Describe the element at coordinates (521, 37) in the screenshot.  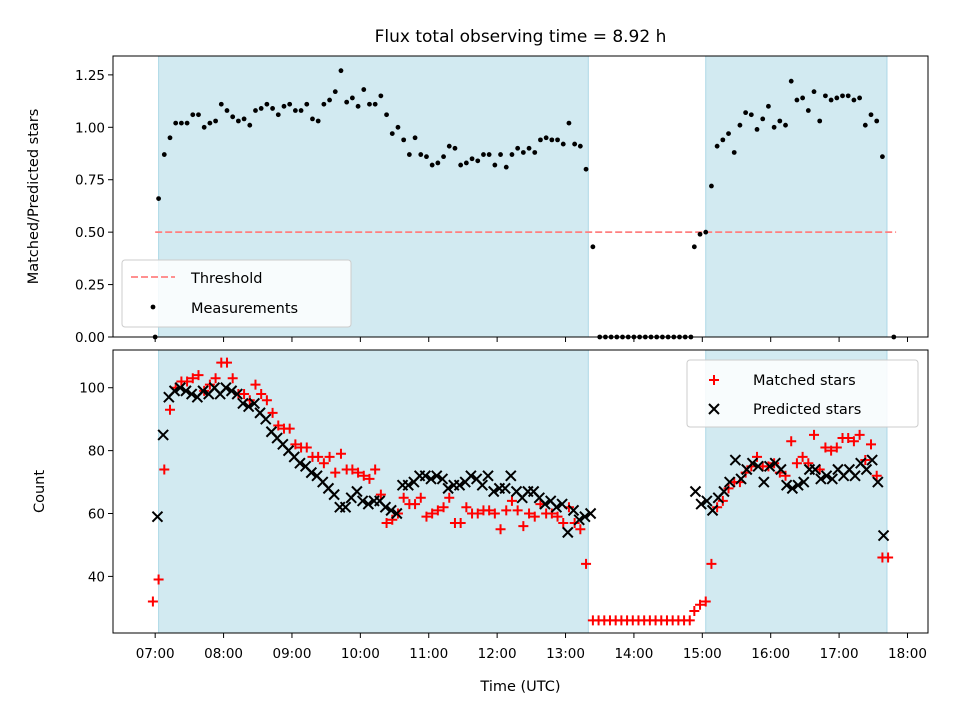
I see `top-chart-title: Flux total observing time = 8.92 h` at that location.